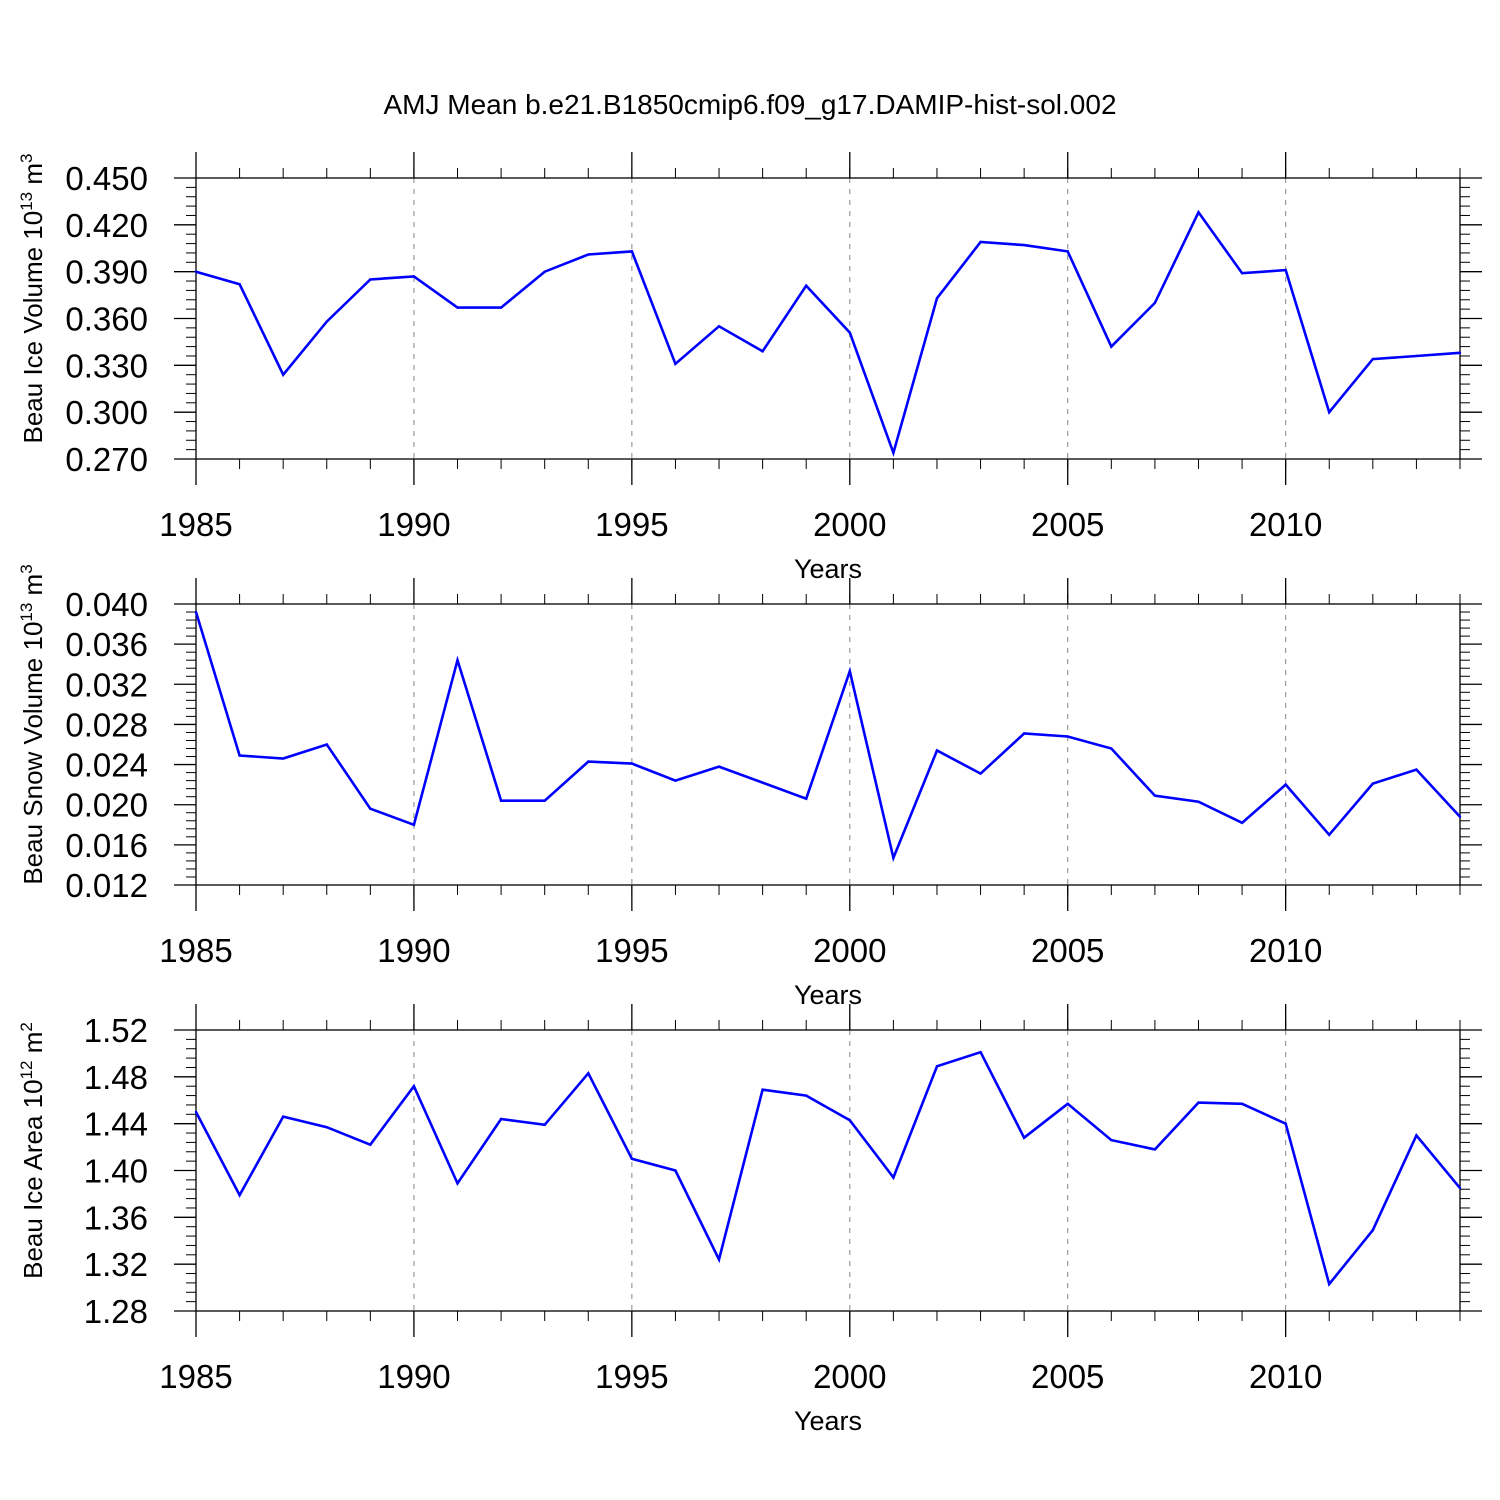 The height and width of the screenshot is (1500, 1500). Describe the element at coordinates (828, 995) in the screenshot. I see `x-axis-title: Years` at that location.